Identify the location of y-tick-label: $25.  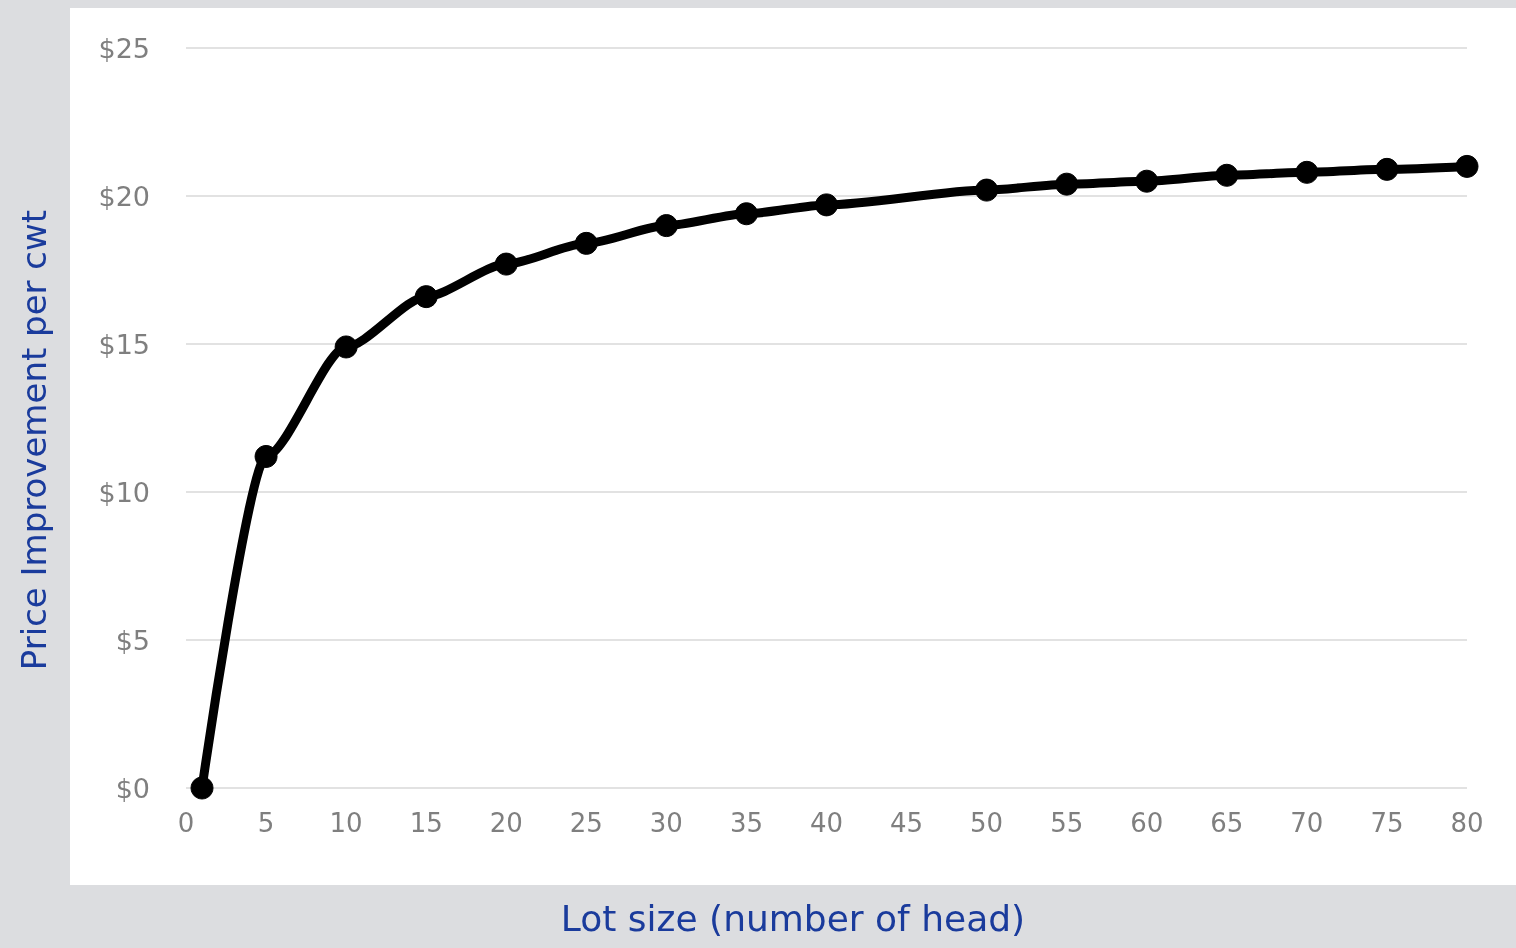
(124, 48).